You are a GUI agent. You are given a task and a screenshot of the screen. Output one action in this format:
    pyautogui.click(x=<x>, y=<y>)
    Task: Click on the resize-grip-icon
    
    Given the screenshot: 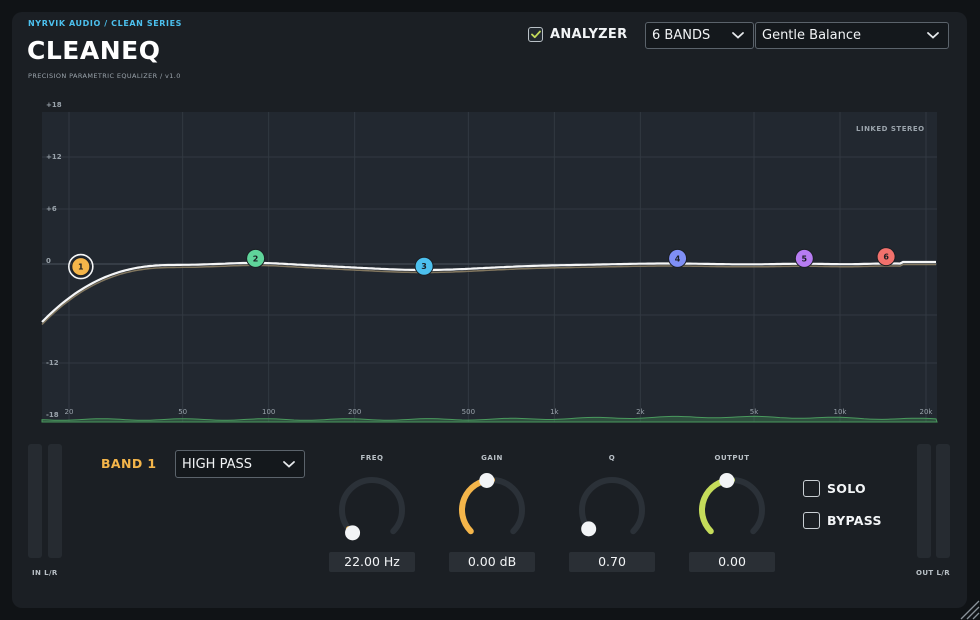 What is the action you would take?
    pyautogui.click(x=969, y=609)
    